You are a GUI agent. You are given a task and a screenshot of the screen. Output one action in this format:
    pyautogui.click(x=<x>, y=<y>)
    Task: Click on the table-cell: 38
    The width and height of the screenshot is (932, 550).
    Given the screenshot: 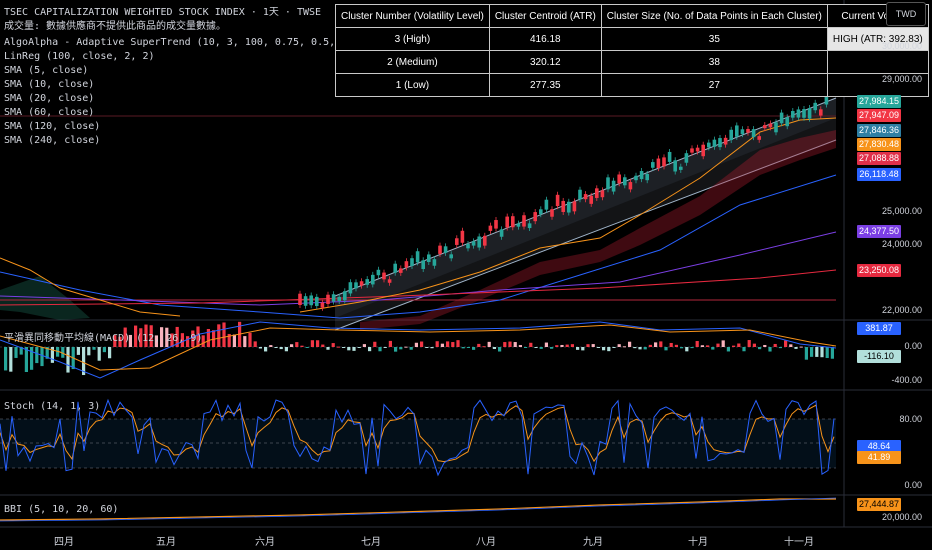 What is the action you would take?
    pyautogui.click(x=714, y=62)
    